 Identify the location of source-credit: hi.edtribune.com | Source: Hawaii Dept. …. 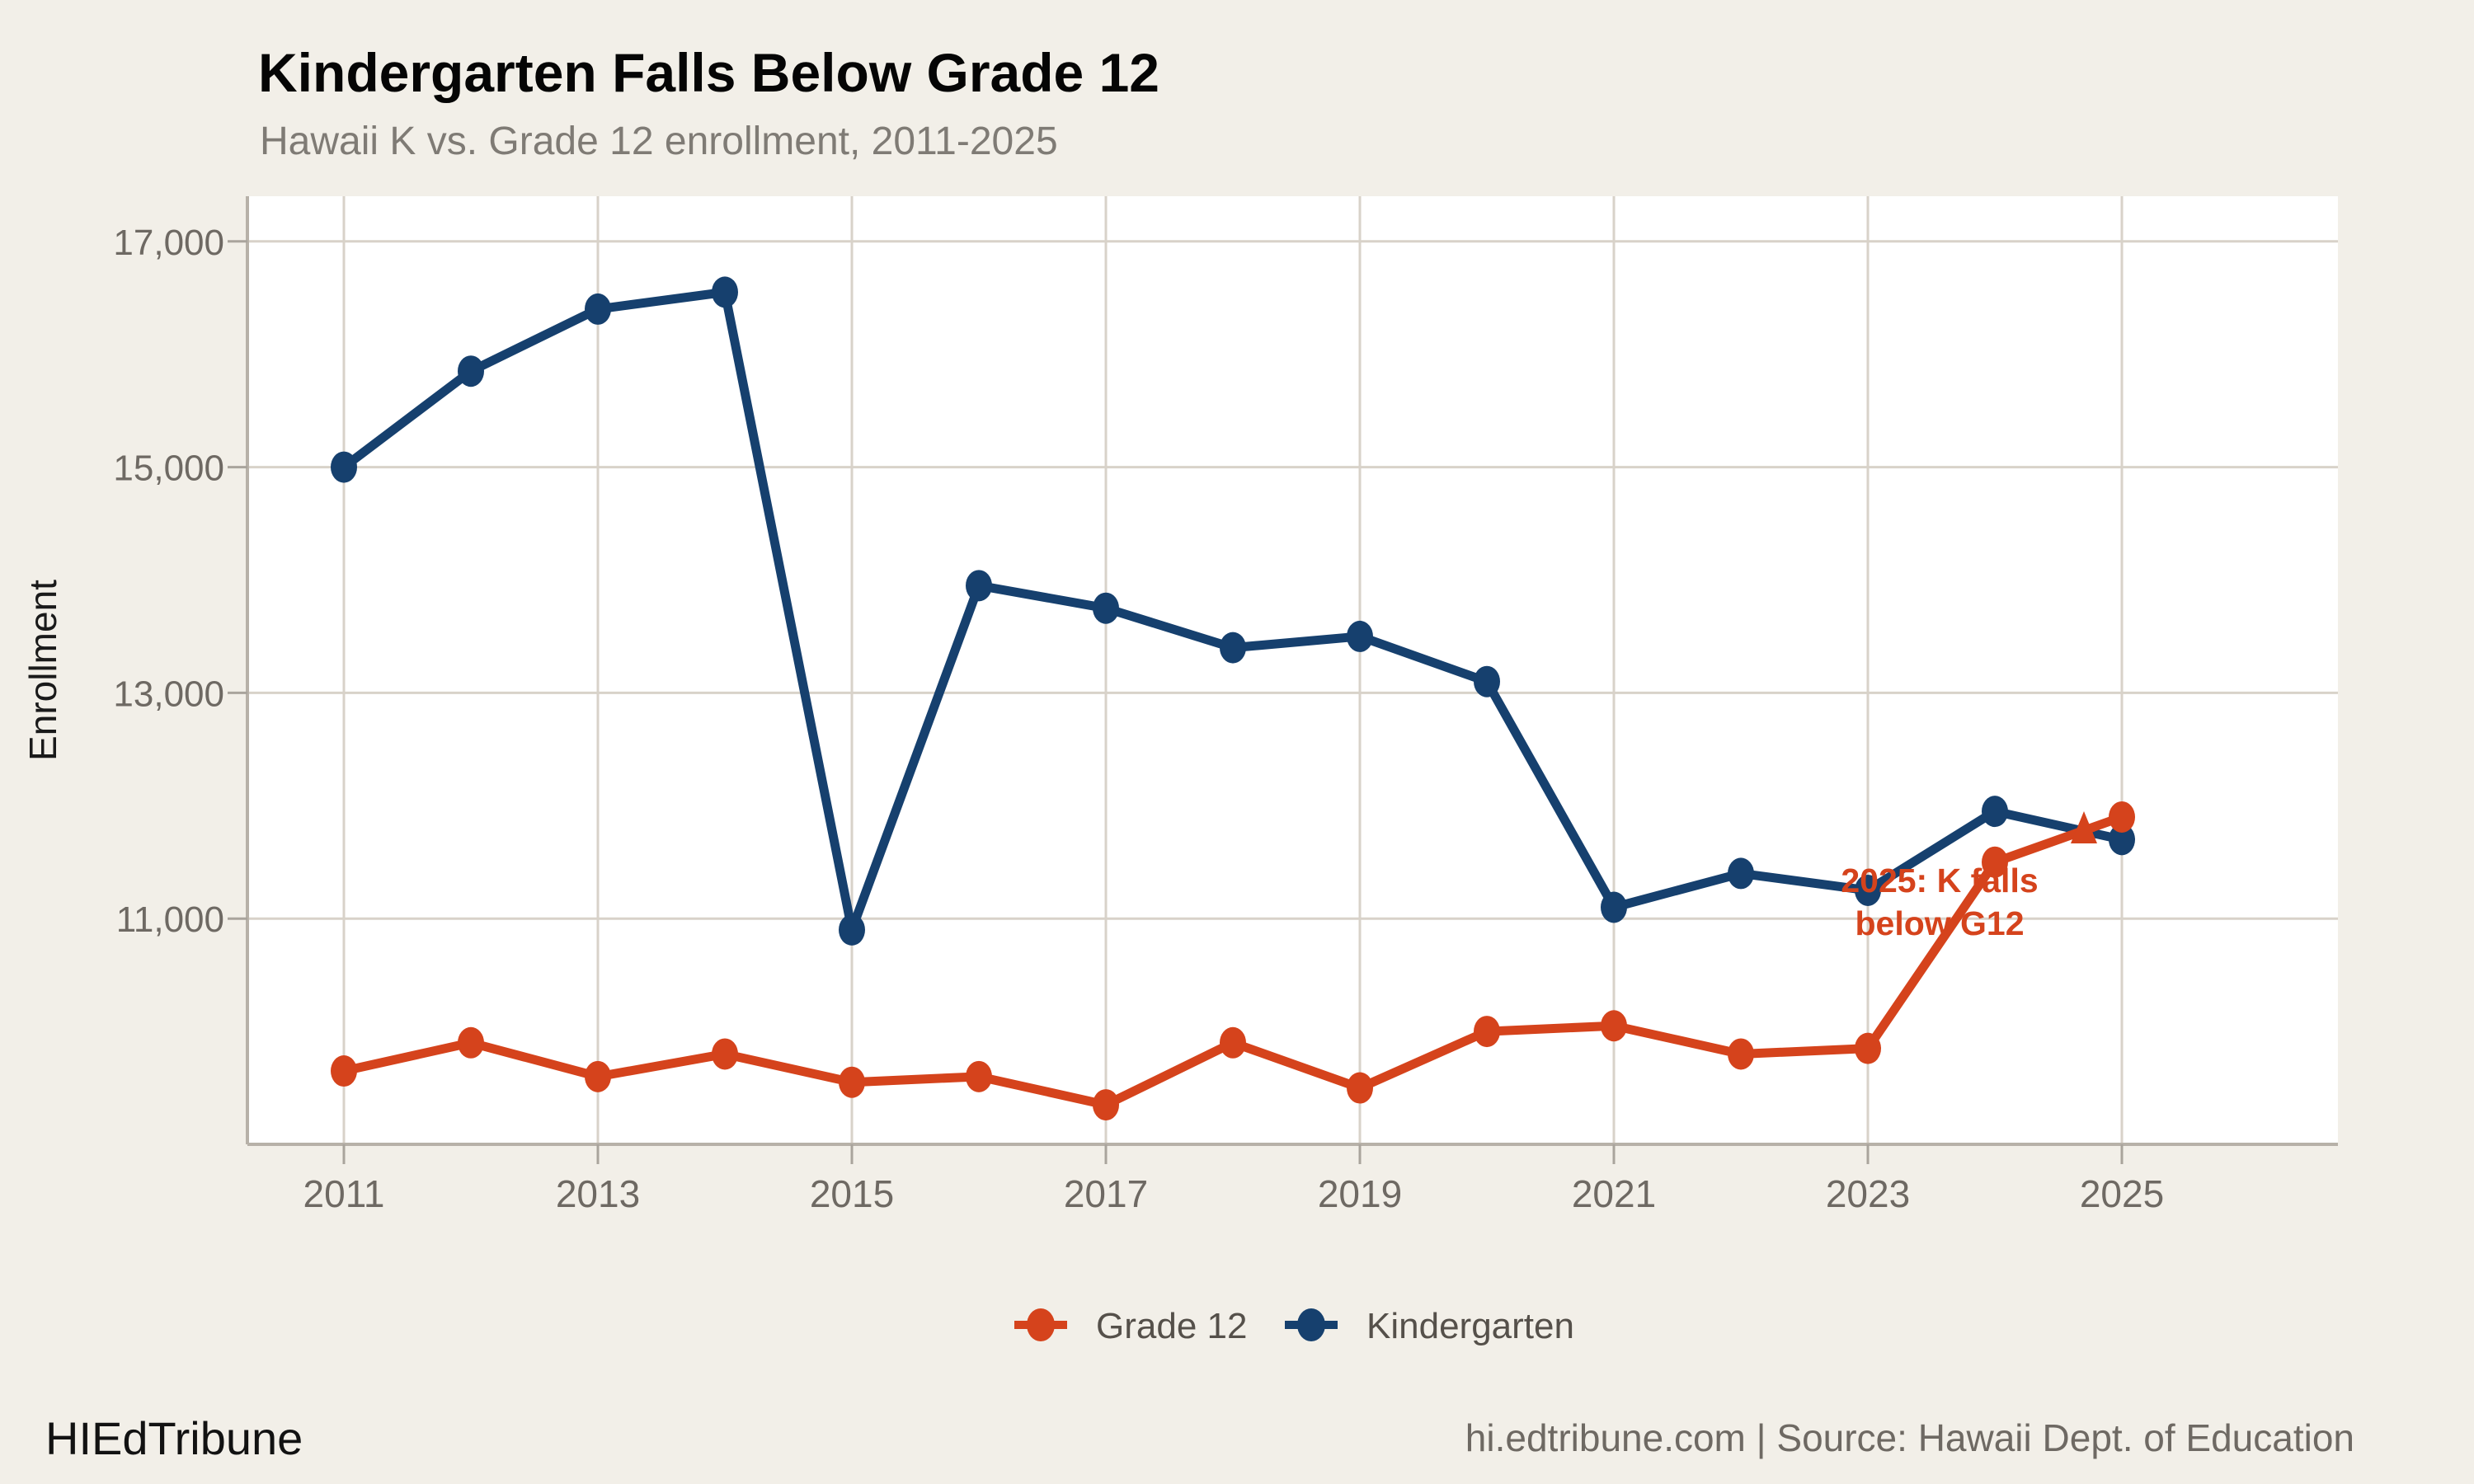
(1909, 1437).